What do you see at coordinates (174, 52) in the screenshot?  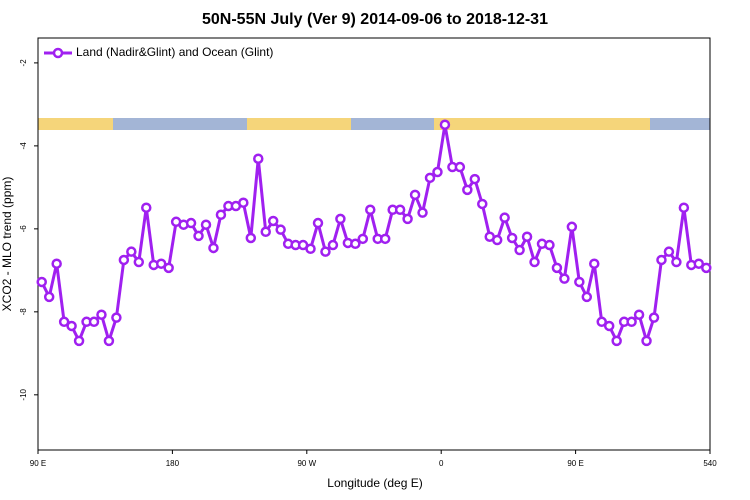 I see `legend-label: Land (Nadir&Glint) and Ocean (Glint)` at bounding box center [174, 52].